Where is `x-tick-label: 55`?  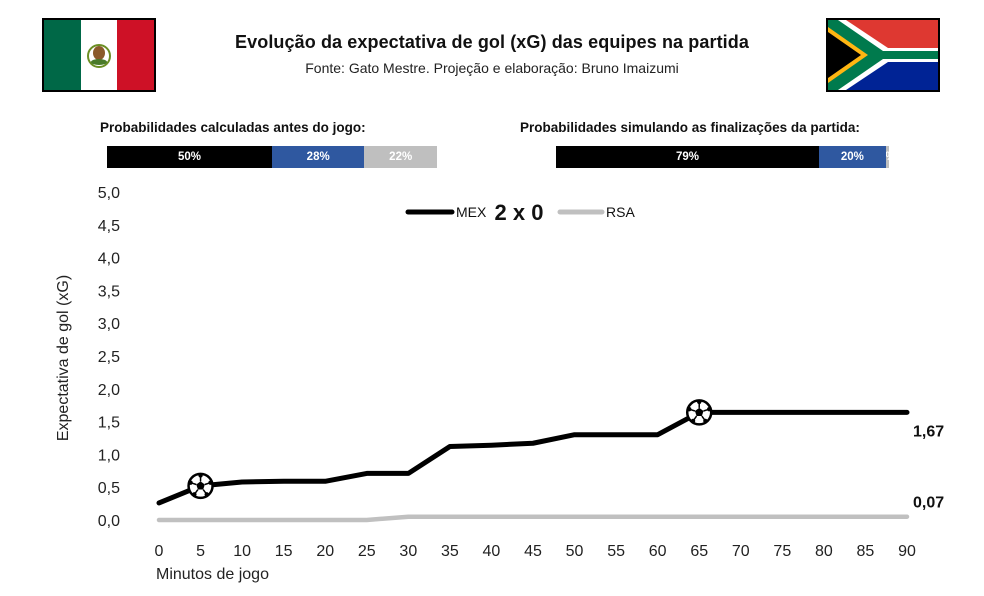
x-tick-label: 55 is located at coordinates (616, 551).